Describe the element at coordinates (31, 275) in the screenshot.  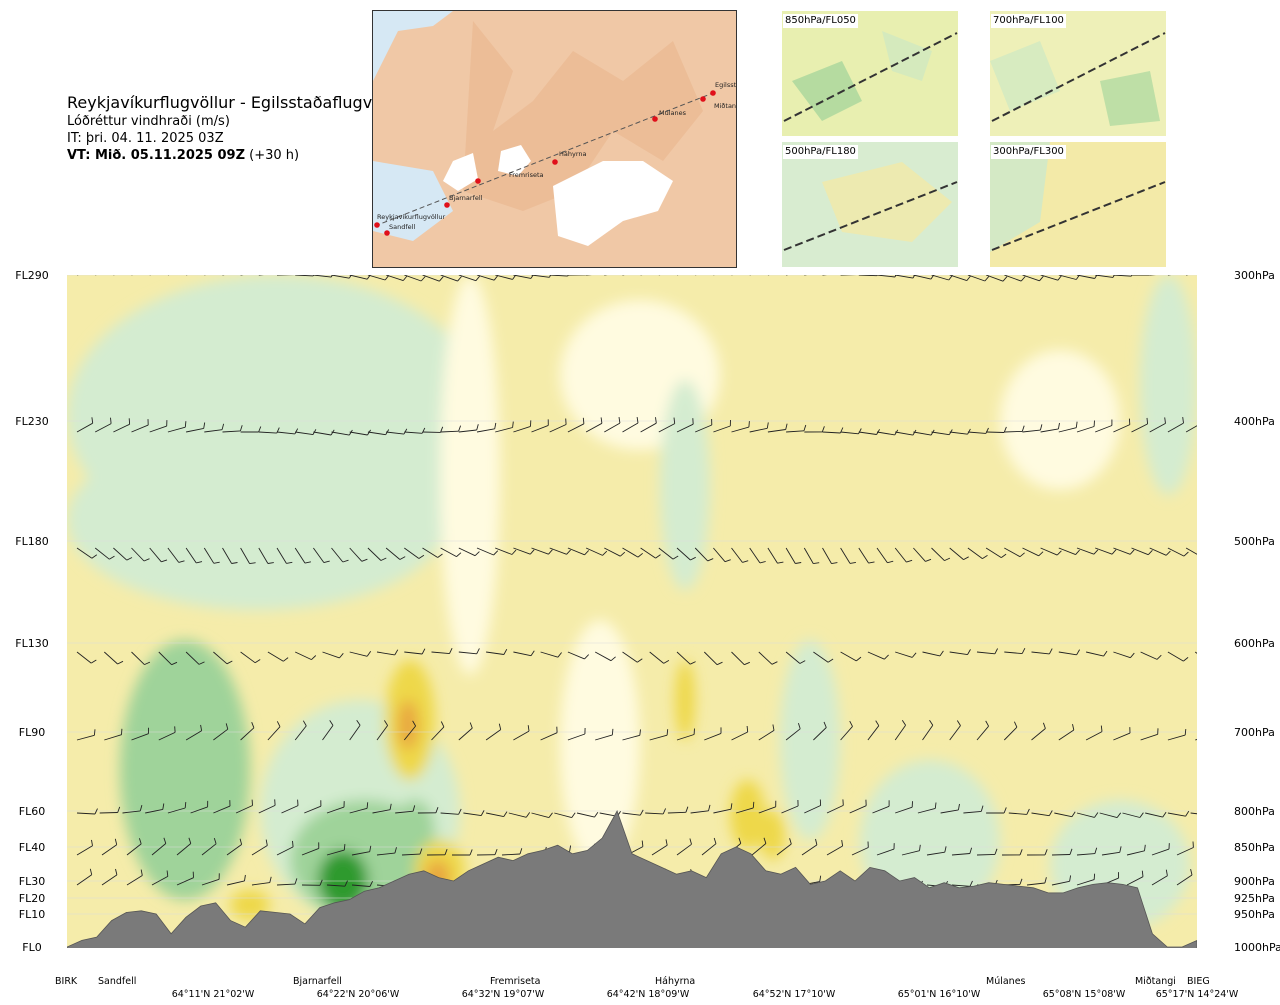
I see `fl-label: FL290` at that location.